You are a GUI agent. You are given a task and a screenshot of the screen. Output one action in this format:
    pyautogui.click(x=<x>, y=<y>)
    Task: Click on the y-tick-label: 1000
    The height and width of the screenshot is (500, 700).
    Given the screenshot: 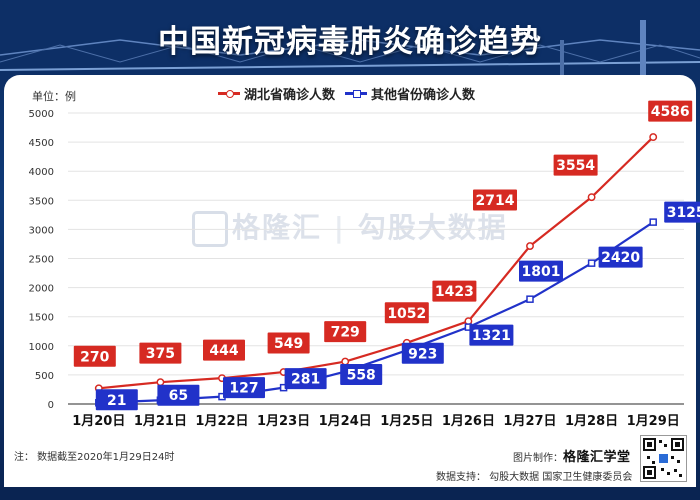 What is the action you would take?
    pyautogui.click(x=41, y=347)
    